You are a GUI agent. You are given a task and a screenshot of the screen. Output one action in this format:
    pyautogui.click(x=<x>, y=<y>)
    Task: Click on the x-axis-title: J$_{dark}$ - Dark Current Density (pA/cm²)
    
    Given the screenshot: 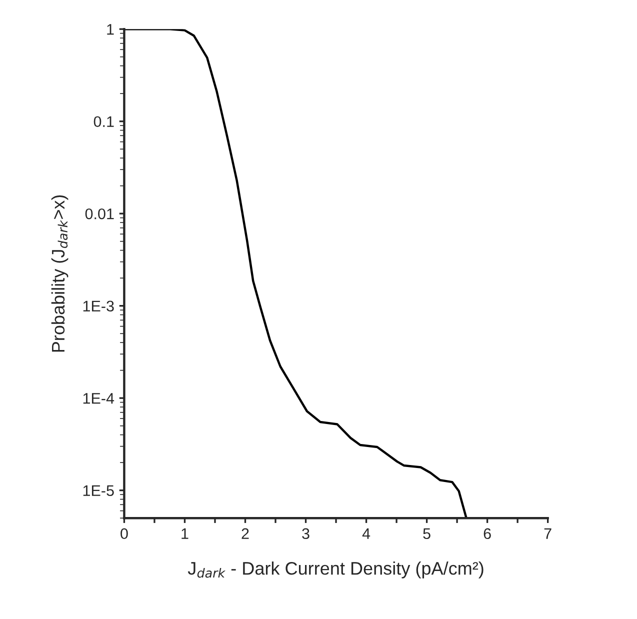 What is the action you would take?
    pyautogui.click(x=336, y=570)
    